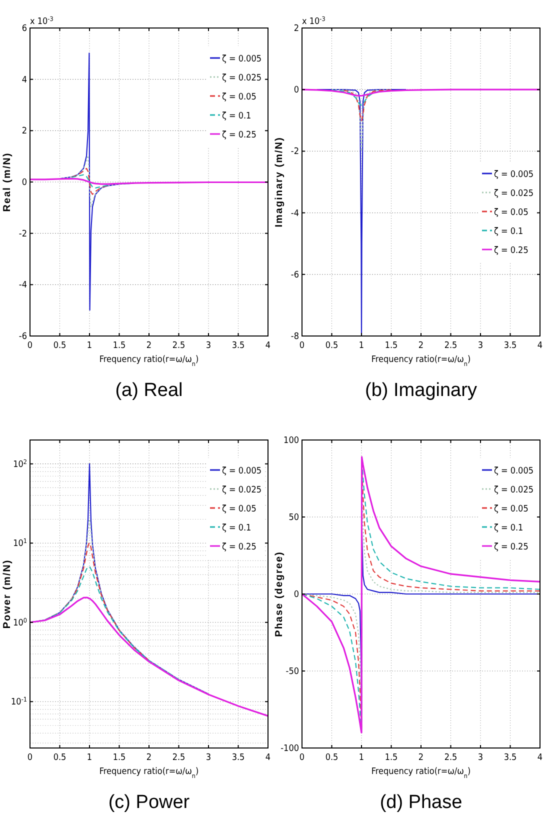 This screenshot has width=545, height=833. I want to click on y-axis-title: Power (m/N), so click(7, 594).